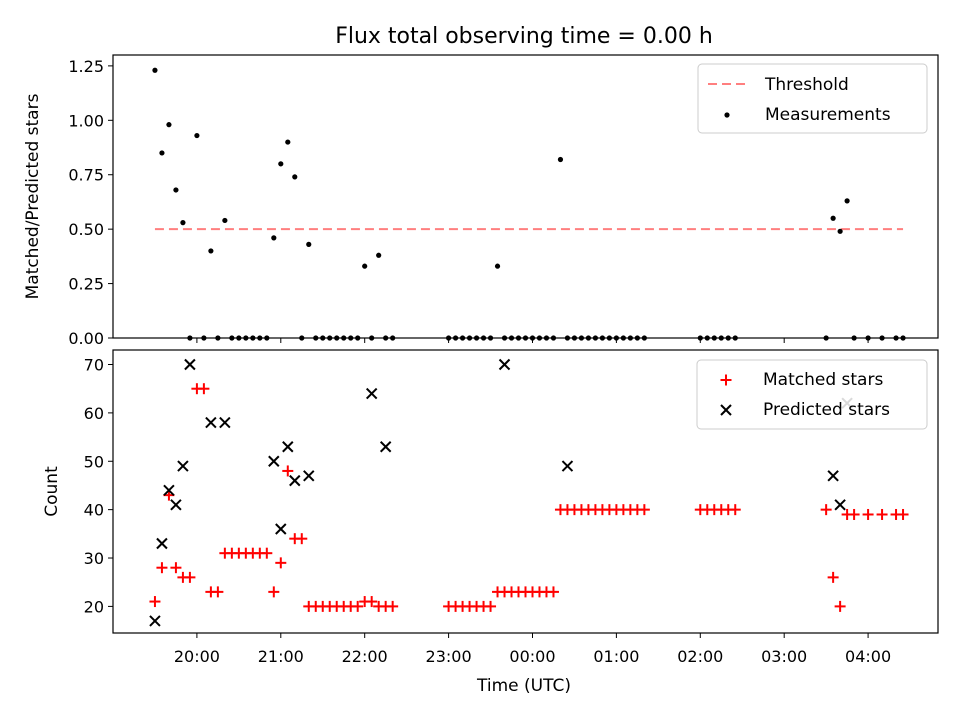 The height and width of the screenshot is (720, 960). Describe the element at coordinates (94, 510) in the screenshot. I see `bottom-y-tick-label: 40` at that location.